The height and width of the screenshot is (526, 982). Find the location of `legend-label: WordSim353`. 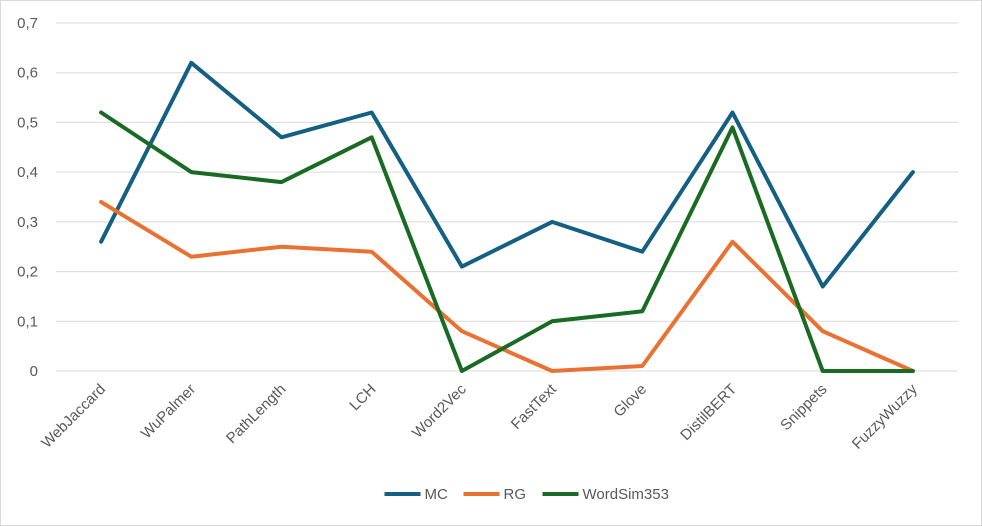

legend-label: WordSim353 is located at coordinates (626, 494).